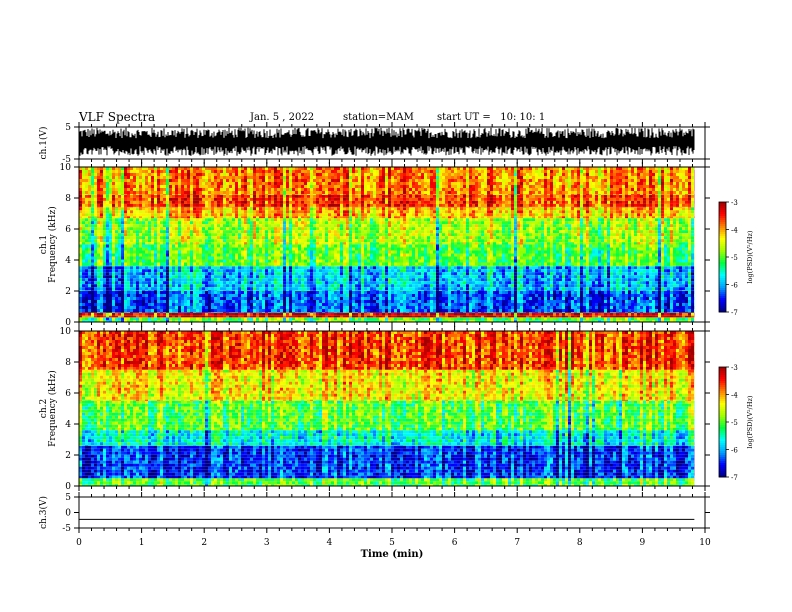  I want to click on ch2-spectrogram-colorbar: -3 -4 -5 -6 -7 log(PSD)(V²/Hz), so click(736, 423).